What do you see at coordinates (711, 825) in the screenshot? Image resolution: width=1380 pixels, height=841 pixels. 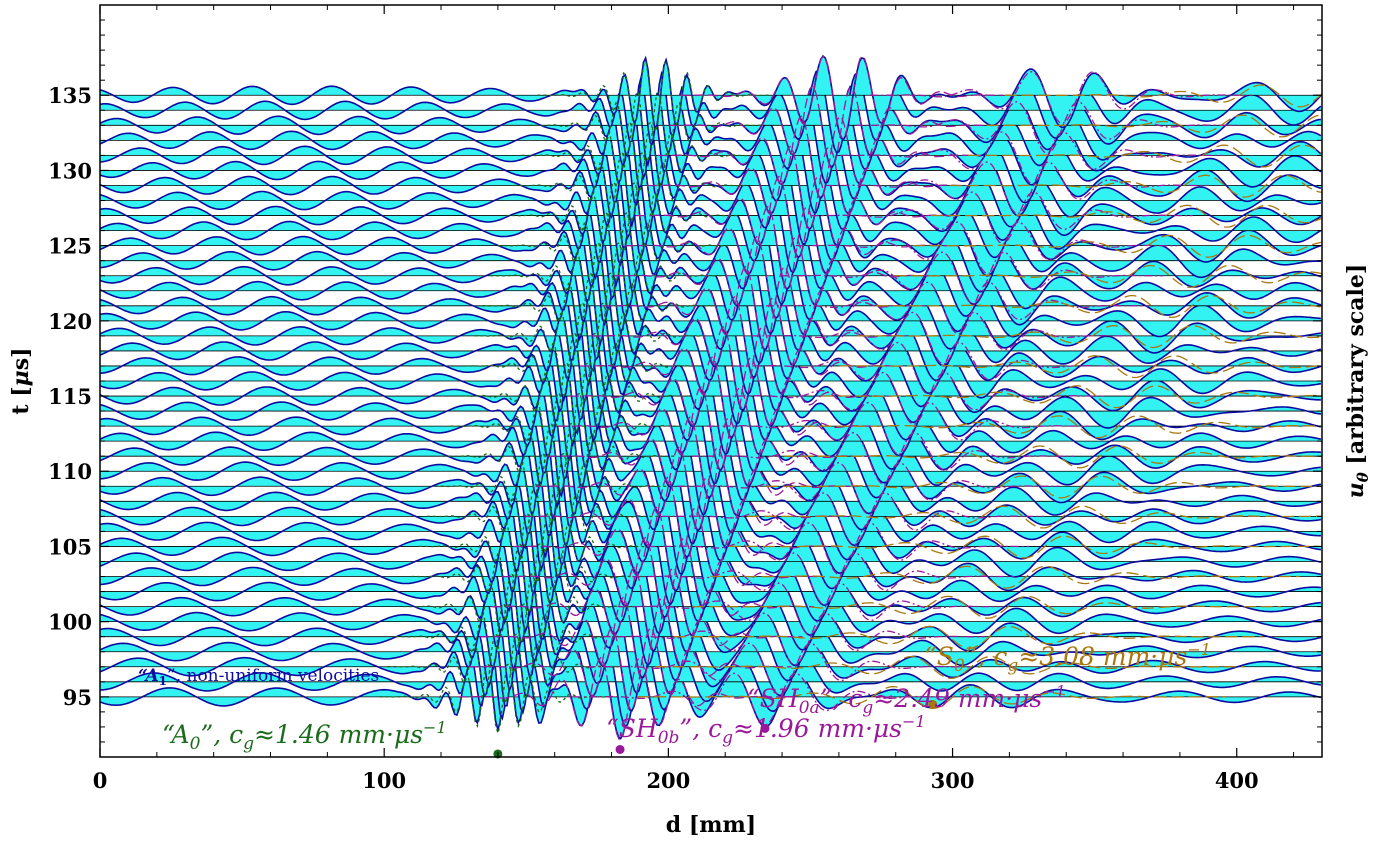 I see `x-axis-title: d [mm]` at bounding box center [711, 825].